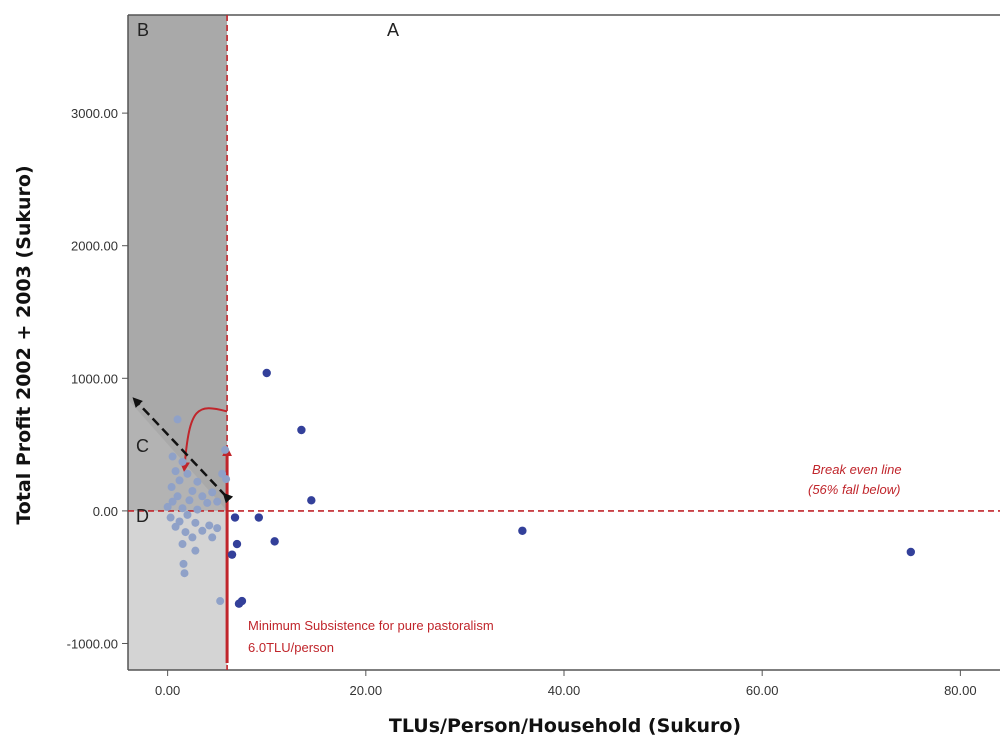 The height and width of the screenshot is (742, 1003). Describe the element at coordinates (960, 690) in the screenshot. I see `x-tick-label-4: 80.00` at that location.